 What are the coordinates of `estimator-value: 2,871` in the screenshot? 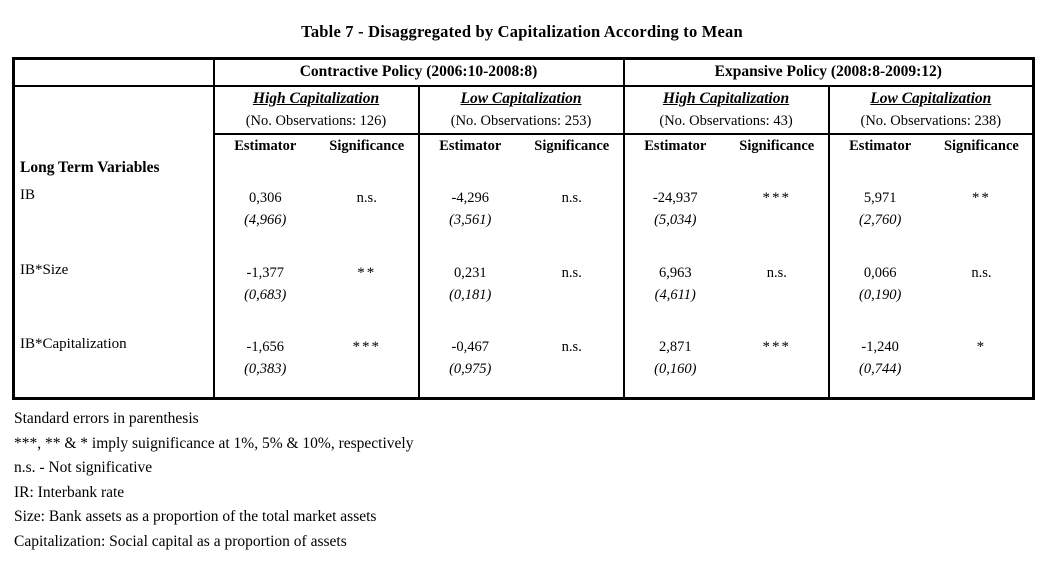 It's located at (675, 346).